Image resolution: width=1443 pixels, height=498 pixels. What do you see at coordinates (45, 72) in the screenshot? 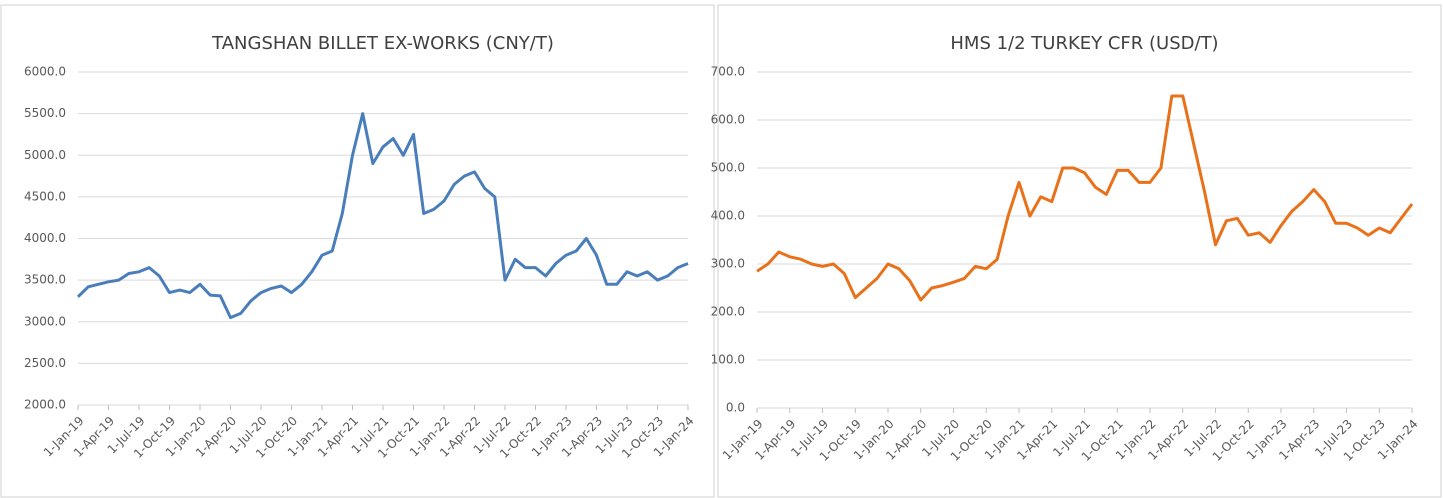
I see `y-tick-label: 6000.0` at bounding box center [45, 72].